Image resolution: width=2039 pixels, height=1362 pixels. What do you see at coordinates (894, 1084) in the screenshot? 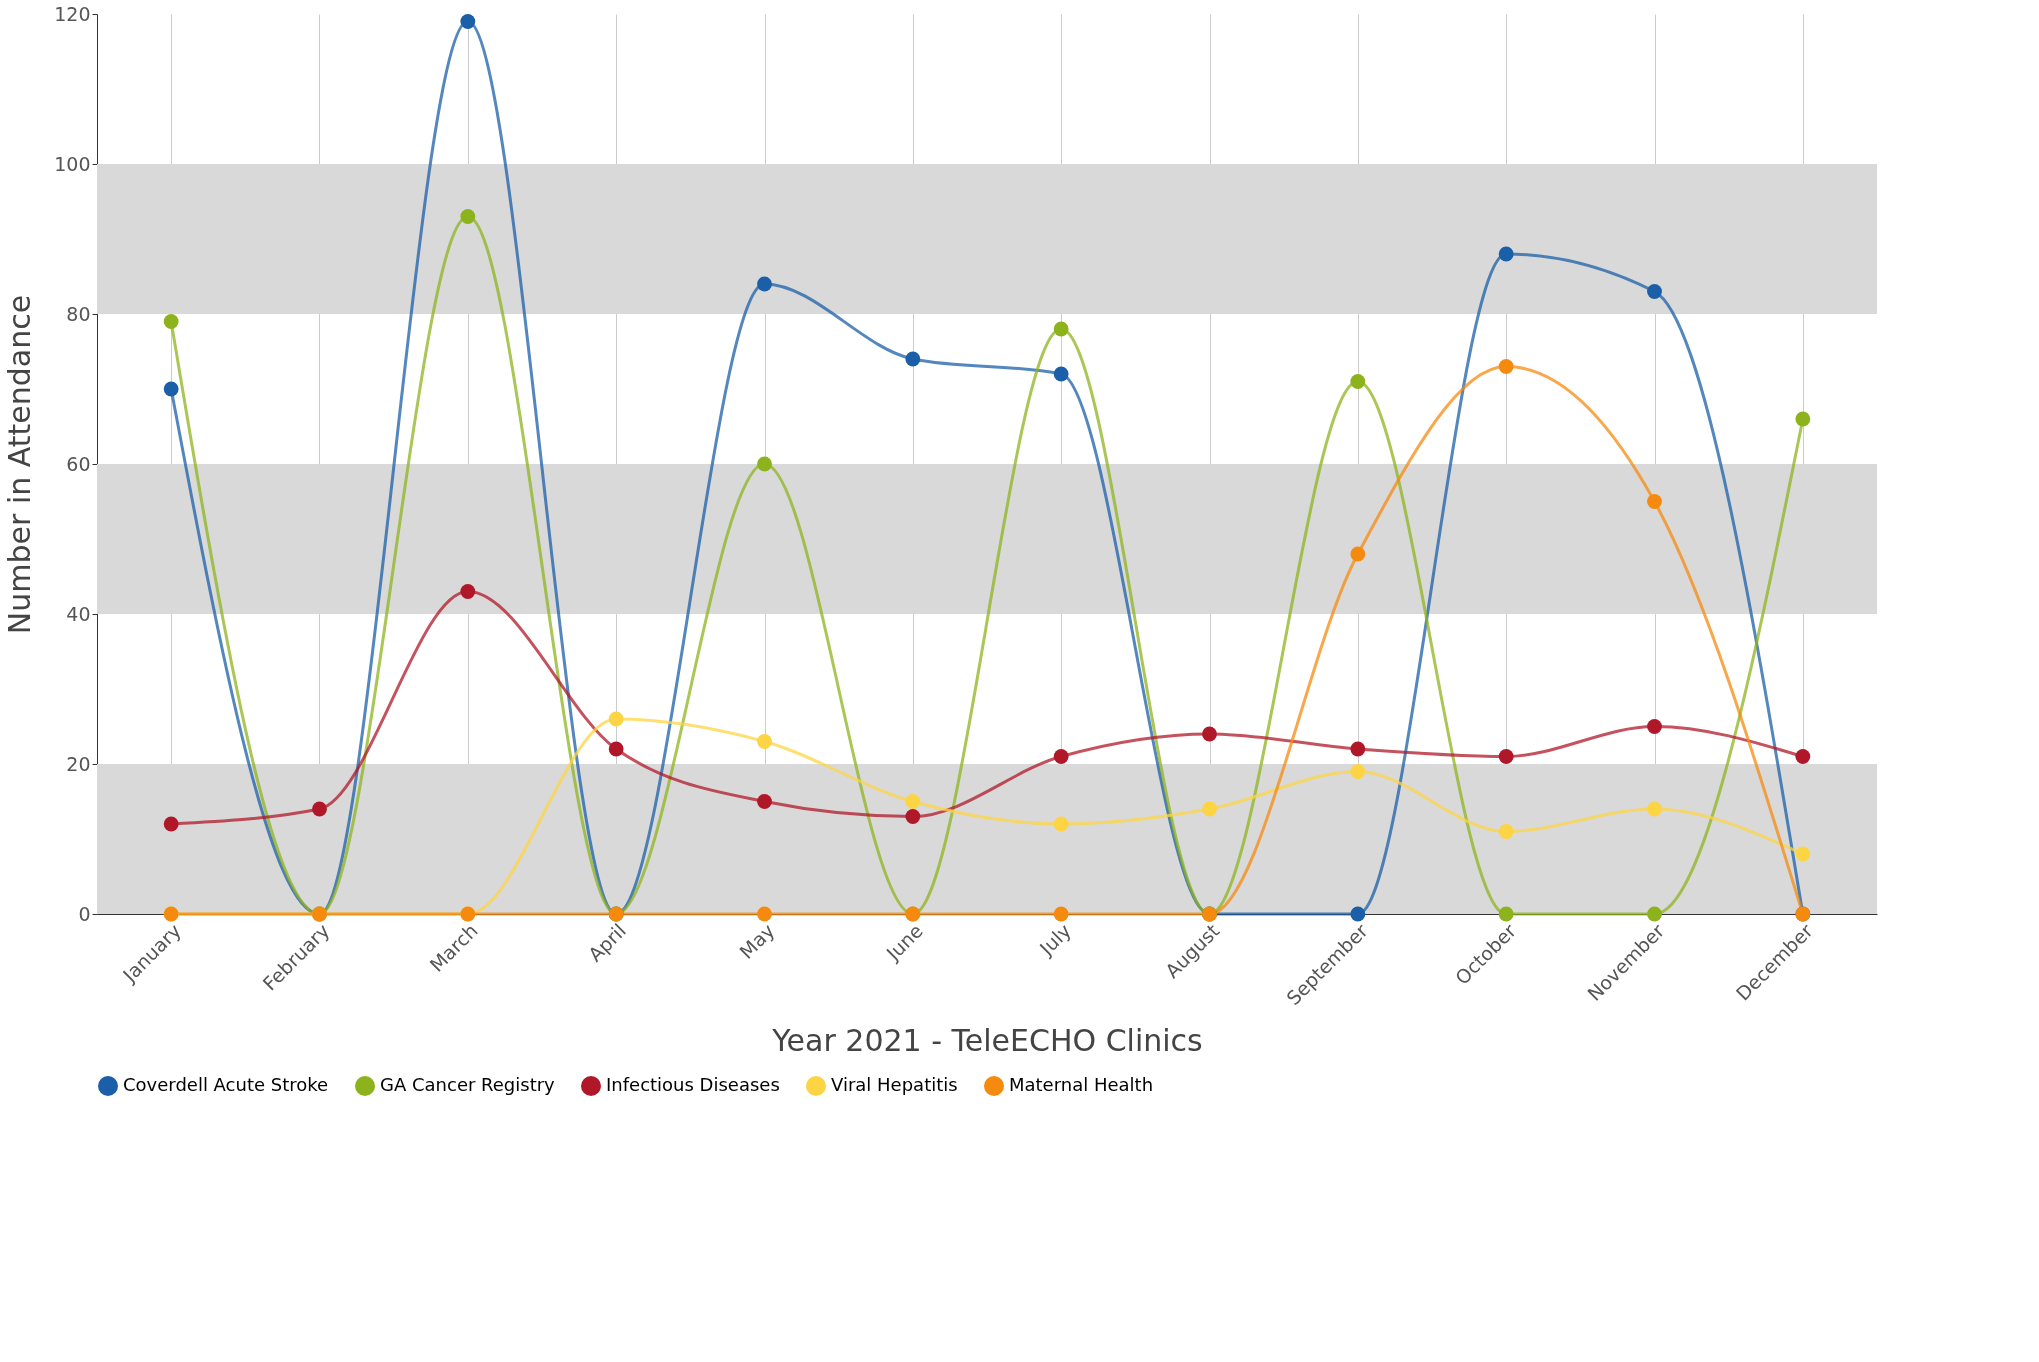
I see `legend-label: Viral Hepatitis` at bounding box center [894, 1084].